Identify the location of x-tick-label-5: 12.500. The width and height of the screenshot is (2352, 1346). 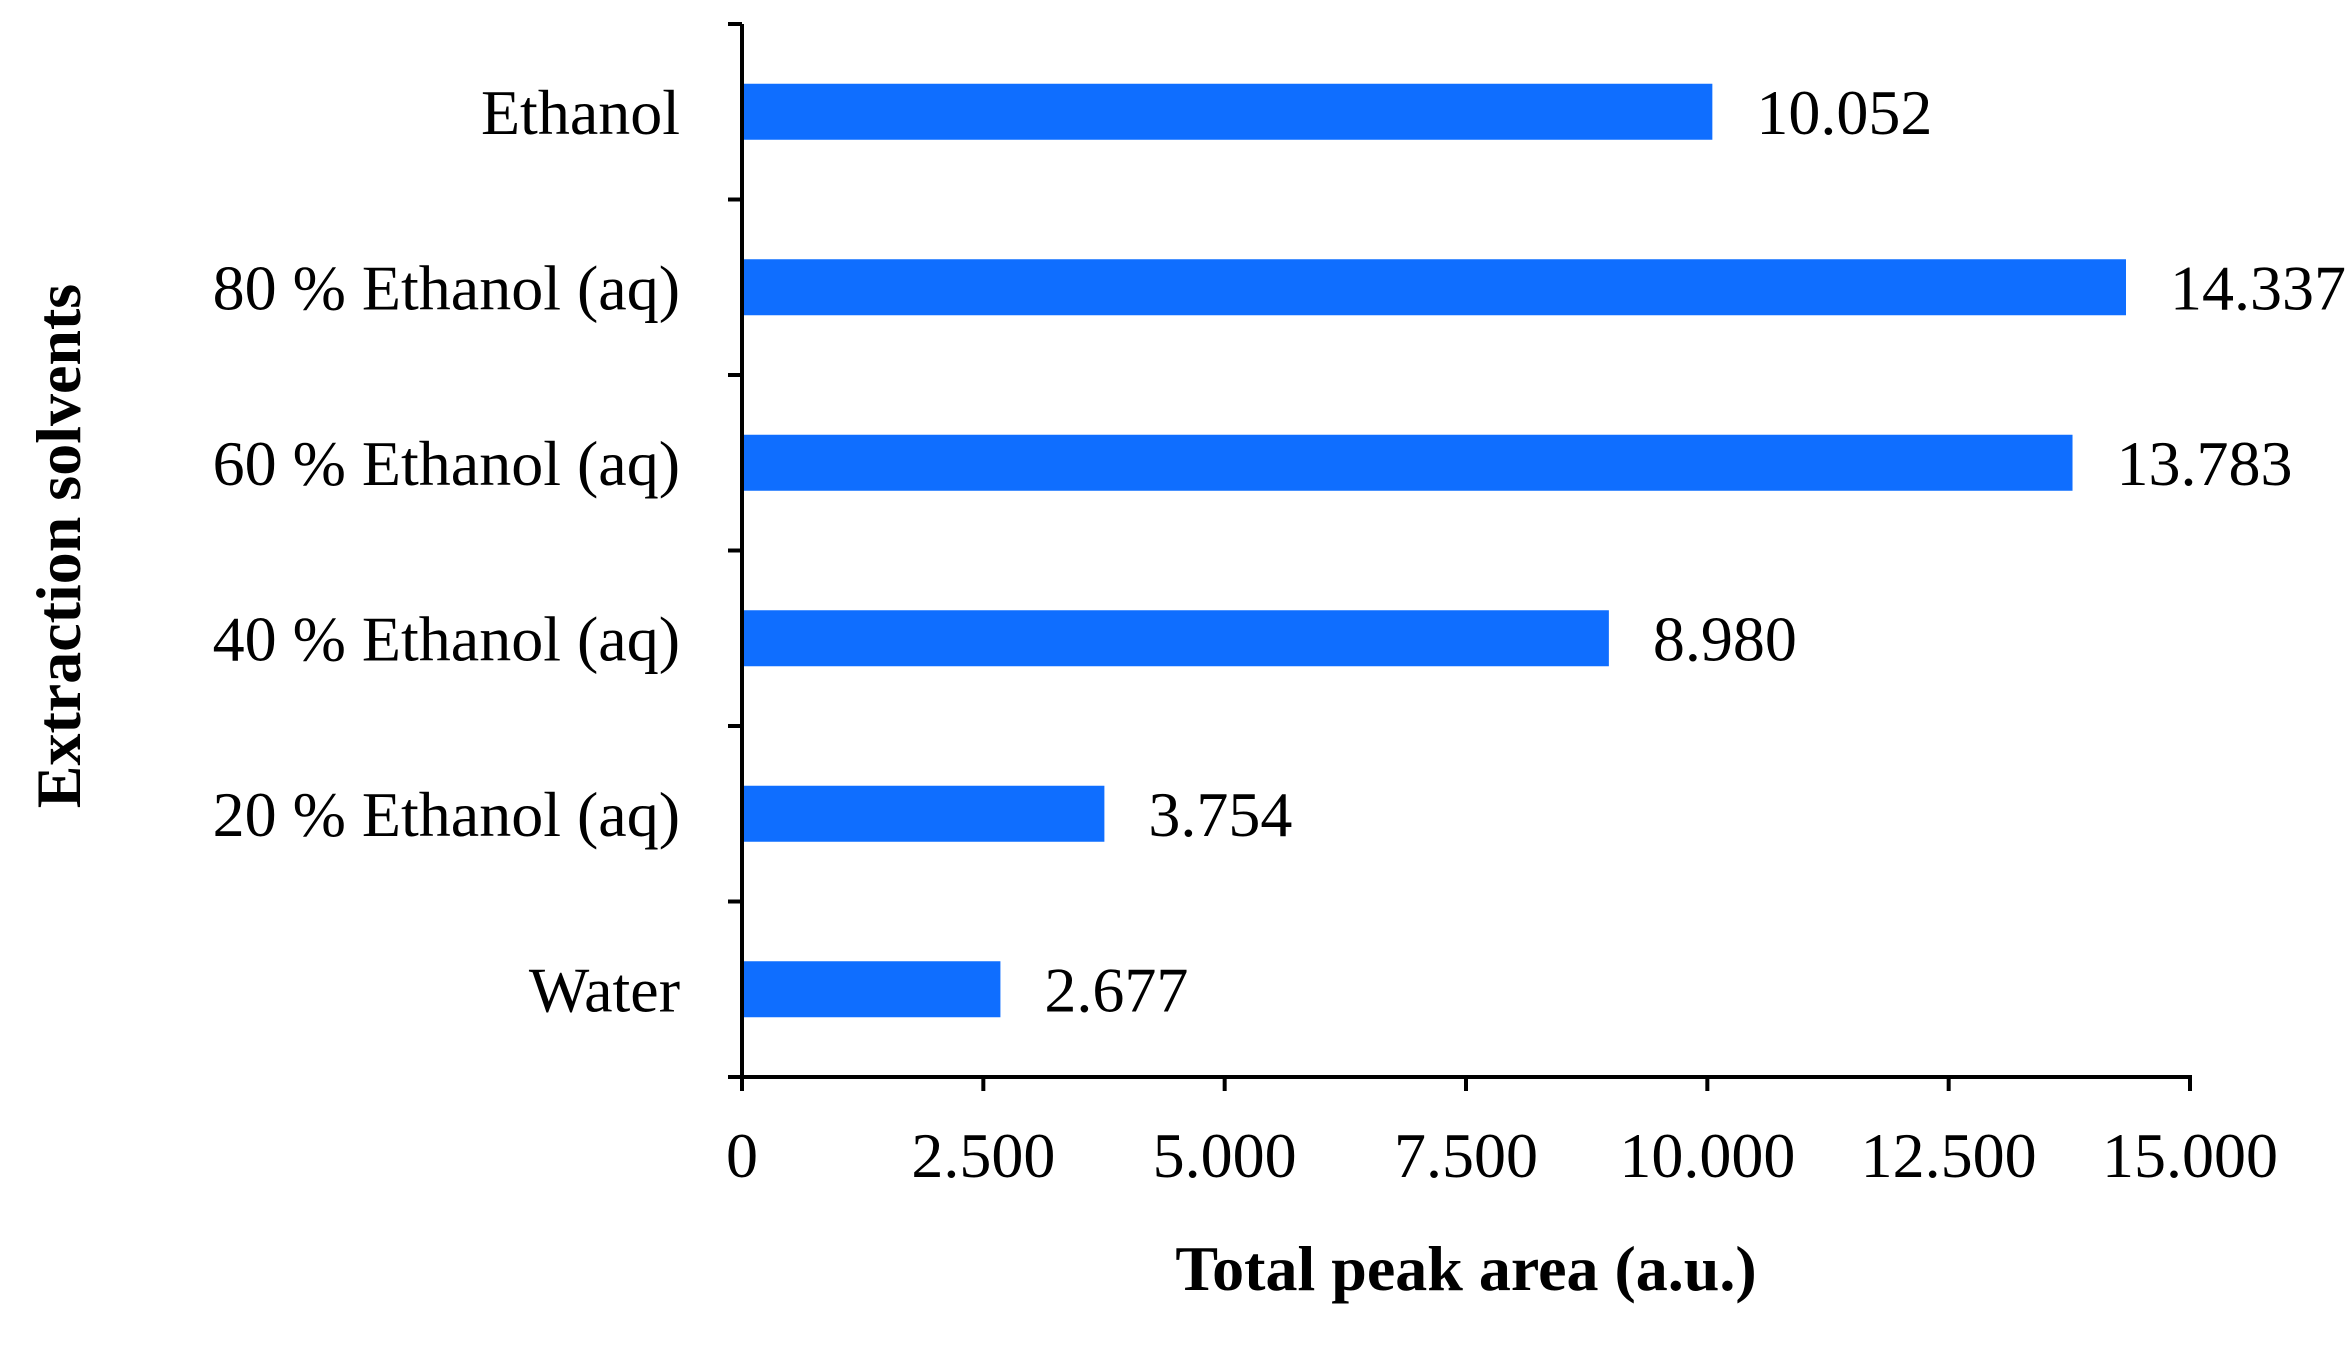
(1949, 1155).